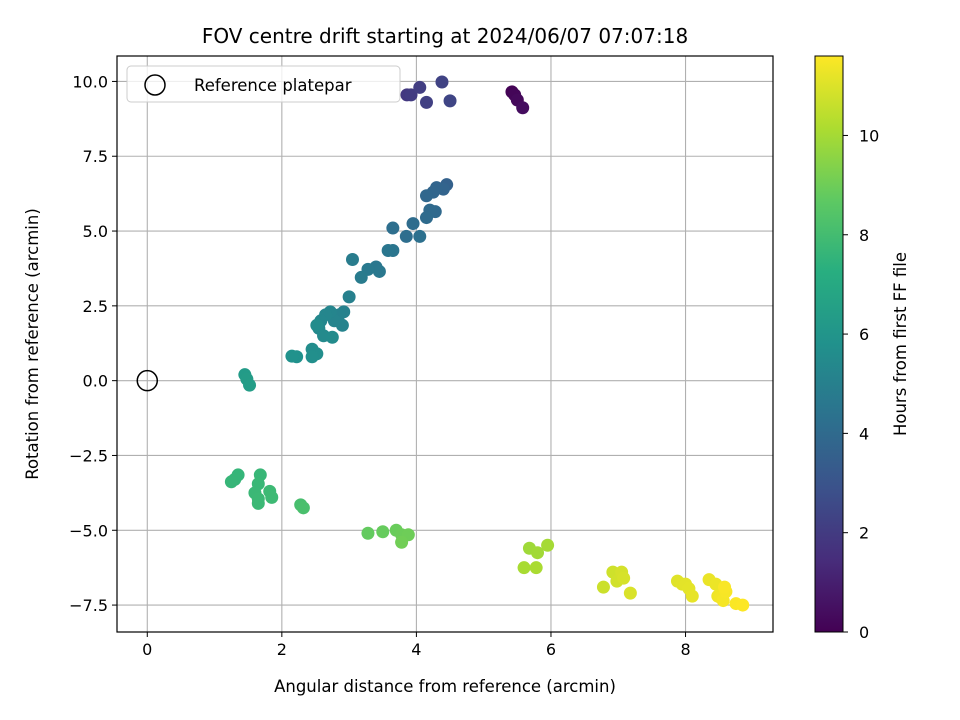 This screenshot has width=960, height=720. I want to click on y-tick-label: −5.0, so click(88, 530).